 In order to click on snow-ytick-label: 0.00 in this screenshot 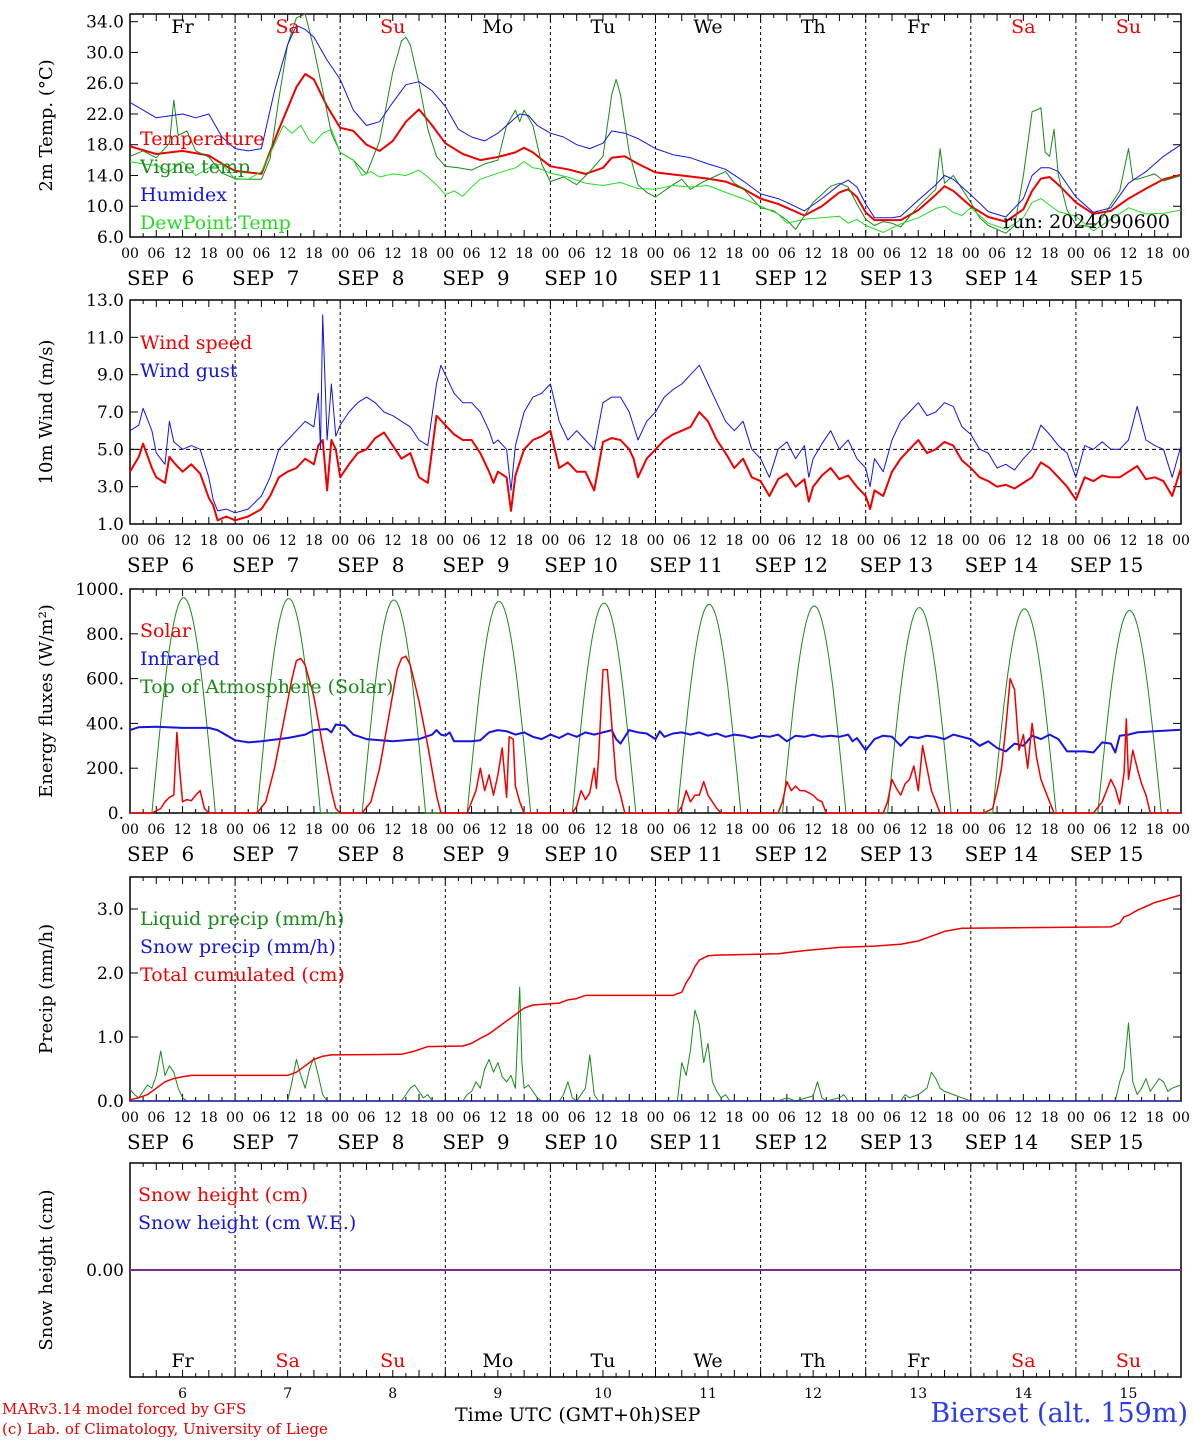, I will do `click(105, 1271)`.